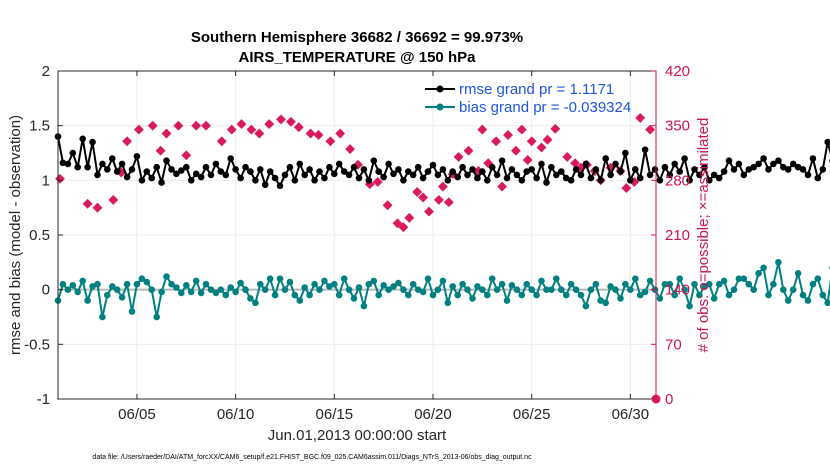  I want to click on y-right-tick-label: 350, so click(677, 126).